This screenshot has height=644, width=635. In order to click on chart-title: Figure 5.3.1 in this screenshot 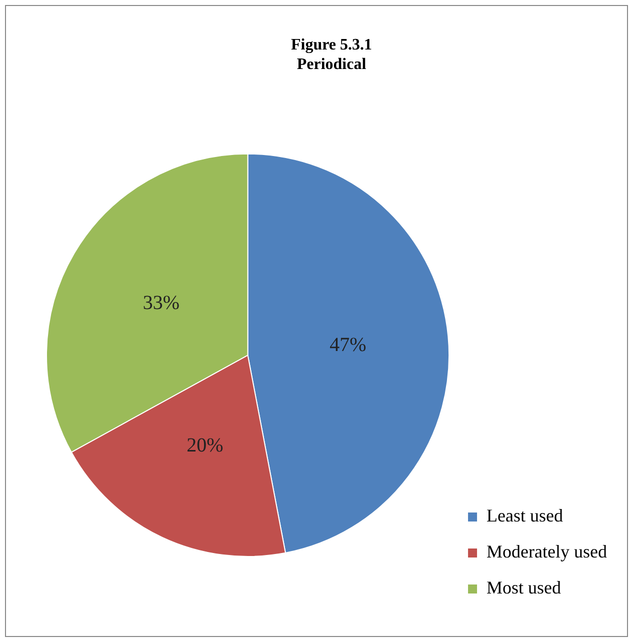, I will do `click(331, 45)`.